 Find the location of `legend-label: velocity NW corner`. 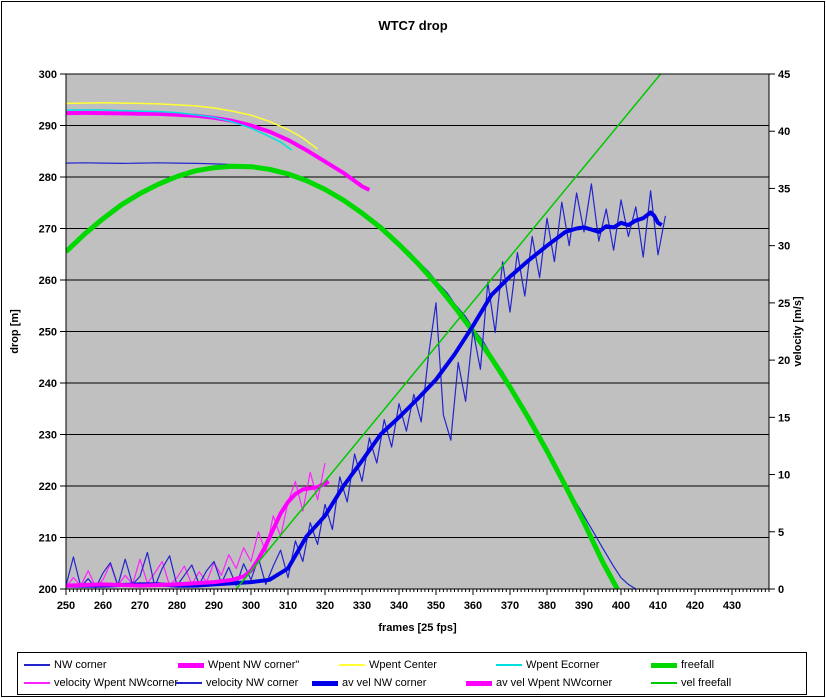

legend-label: velocity NW corner is located at coordinates (252, 683).